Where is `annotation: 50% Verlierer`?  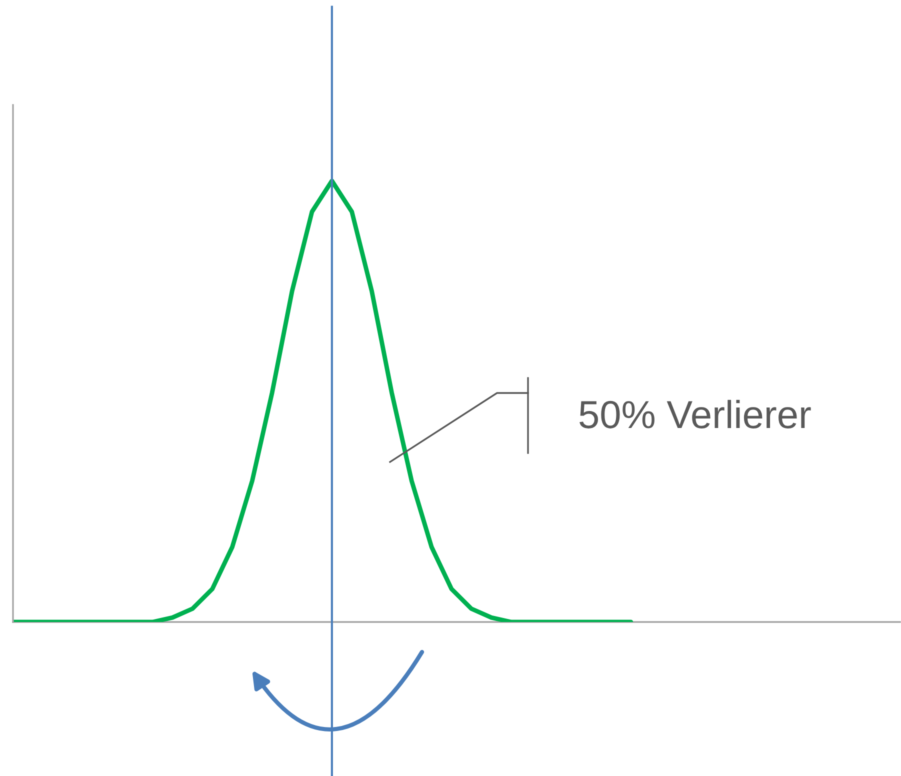 annotation: 50% Verlierer is located at coordinates (695, 414).